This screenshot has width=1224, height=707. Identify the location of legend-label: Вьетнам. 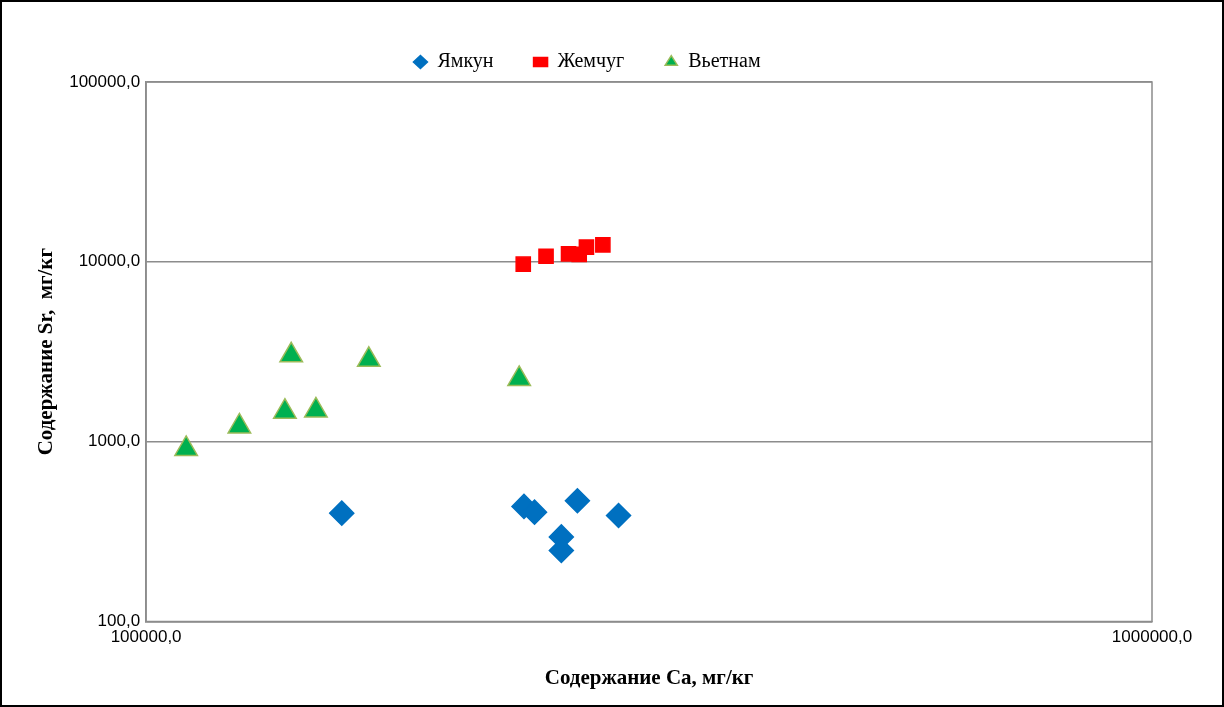
(724, 60).